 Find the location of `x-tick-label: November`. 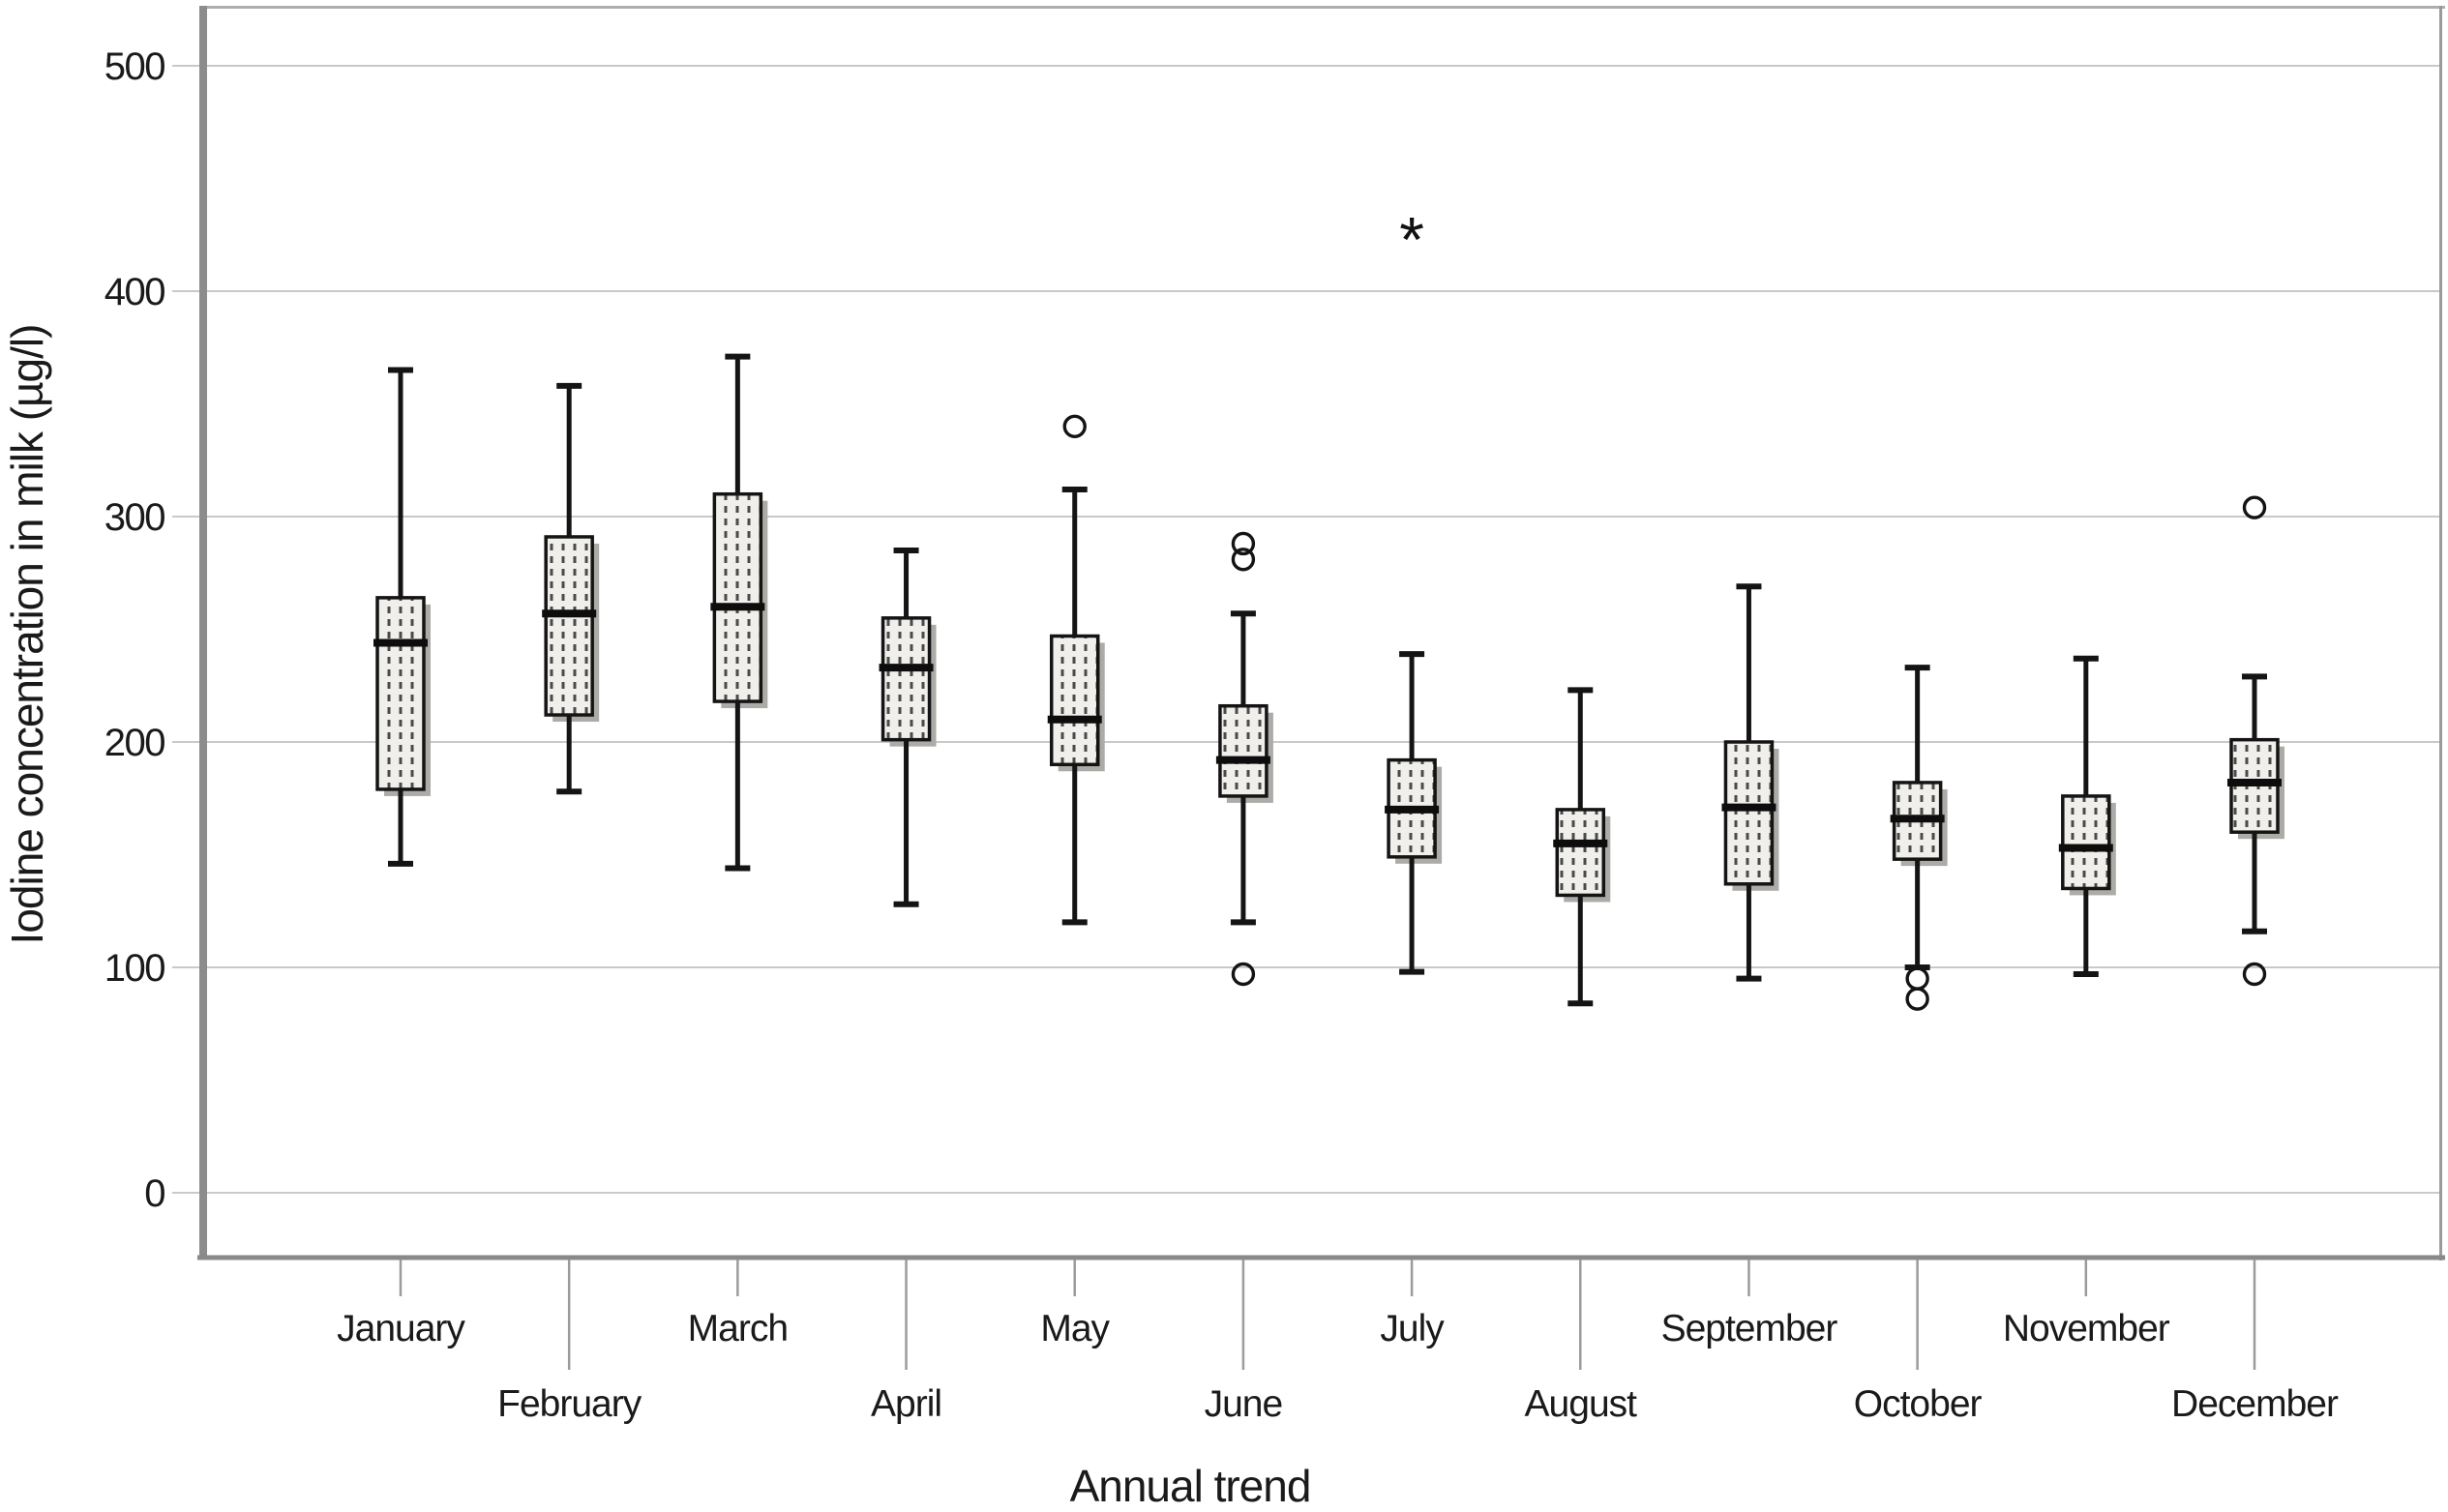

x-tick-label: November is located at coordinates (2087, 1328).